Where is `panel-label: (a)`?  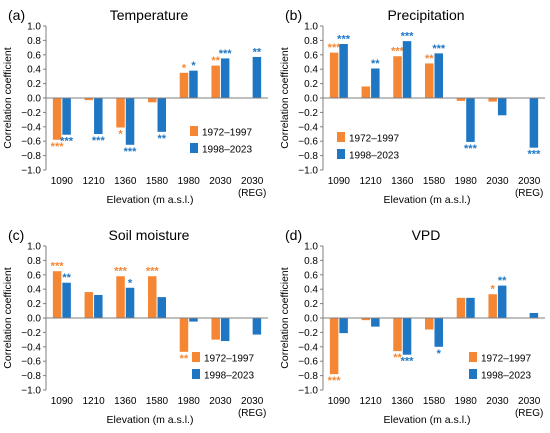
panel-label: (a) is located at coordinates (16, 15).